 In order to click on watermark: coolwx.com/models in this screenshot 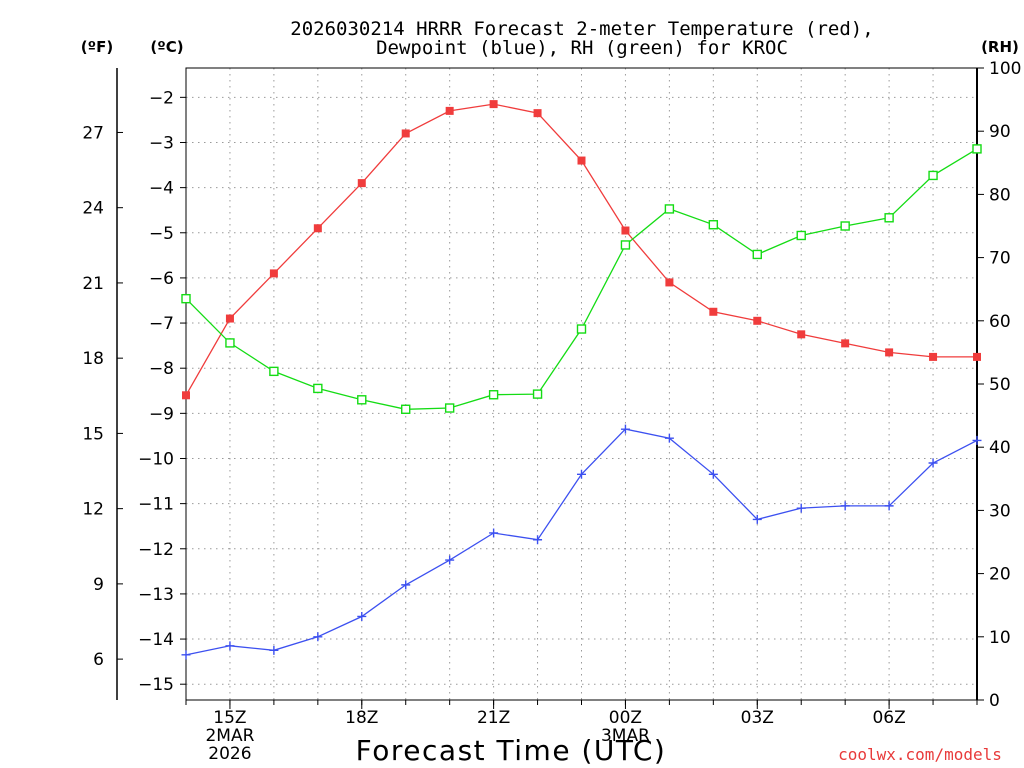, I will do `click(920, 754)`.